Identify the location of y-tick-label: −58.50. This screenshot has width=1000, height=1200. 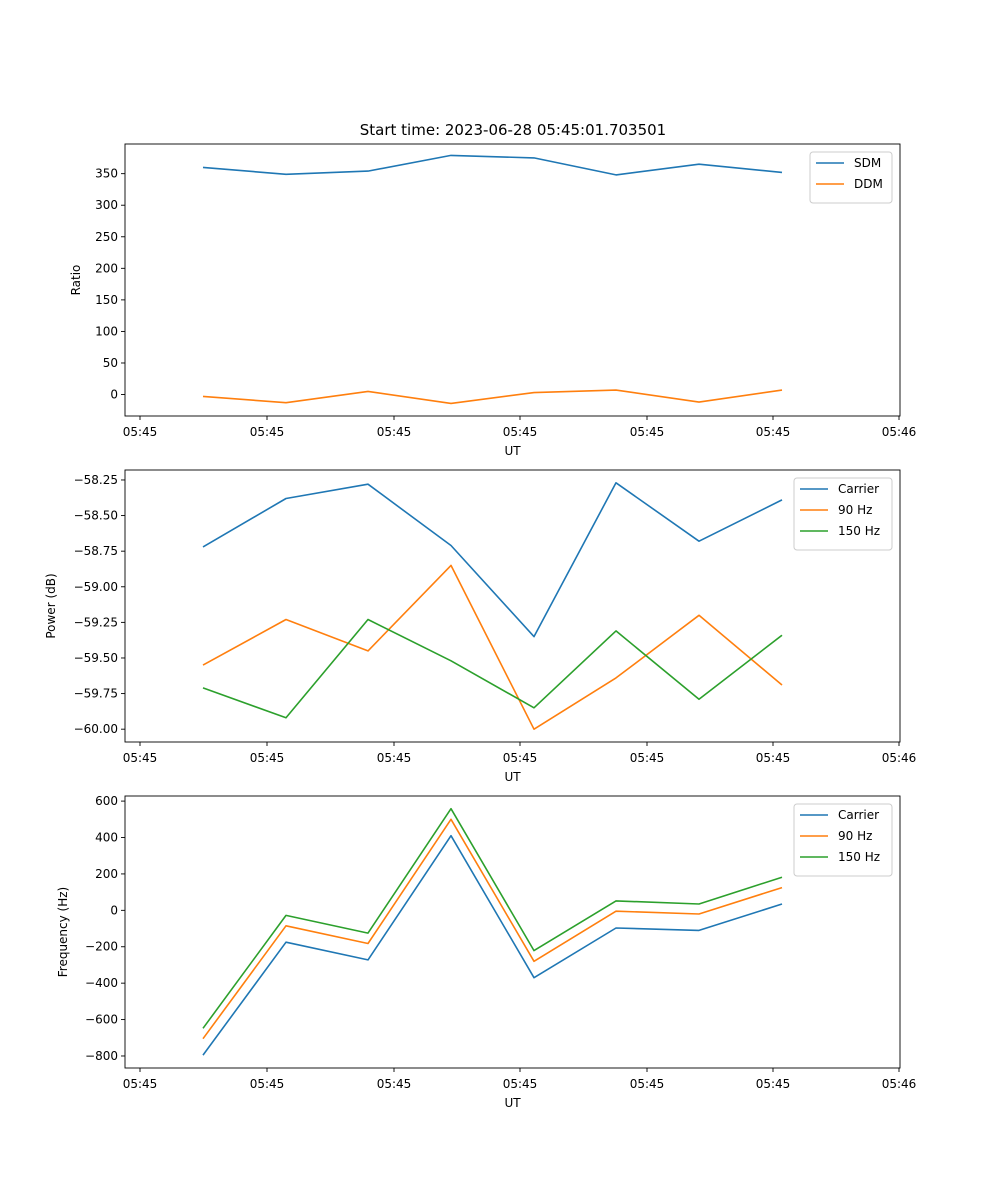
(96, 516).